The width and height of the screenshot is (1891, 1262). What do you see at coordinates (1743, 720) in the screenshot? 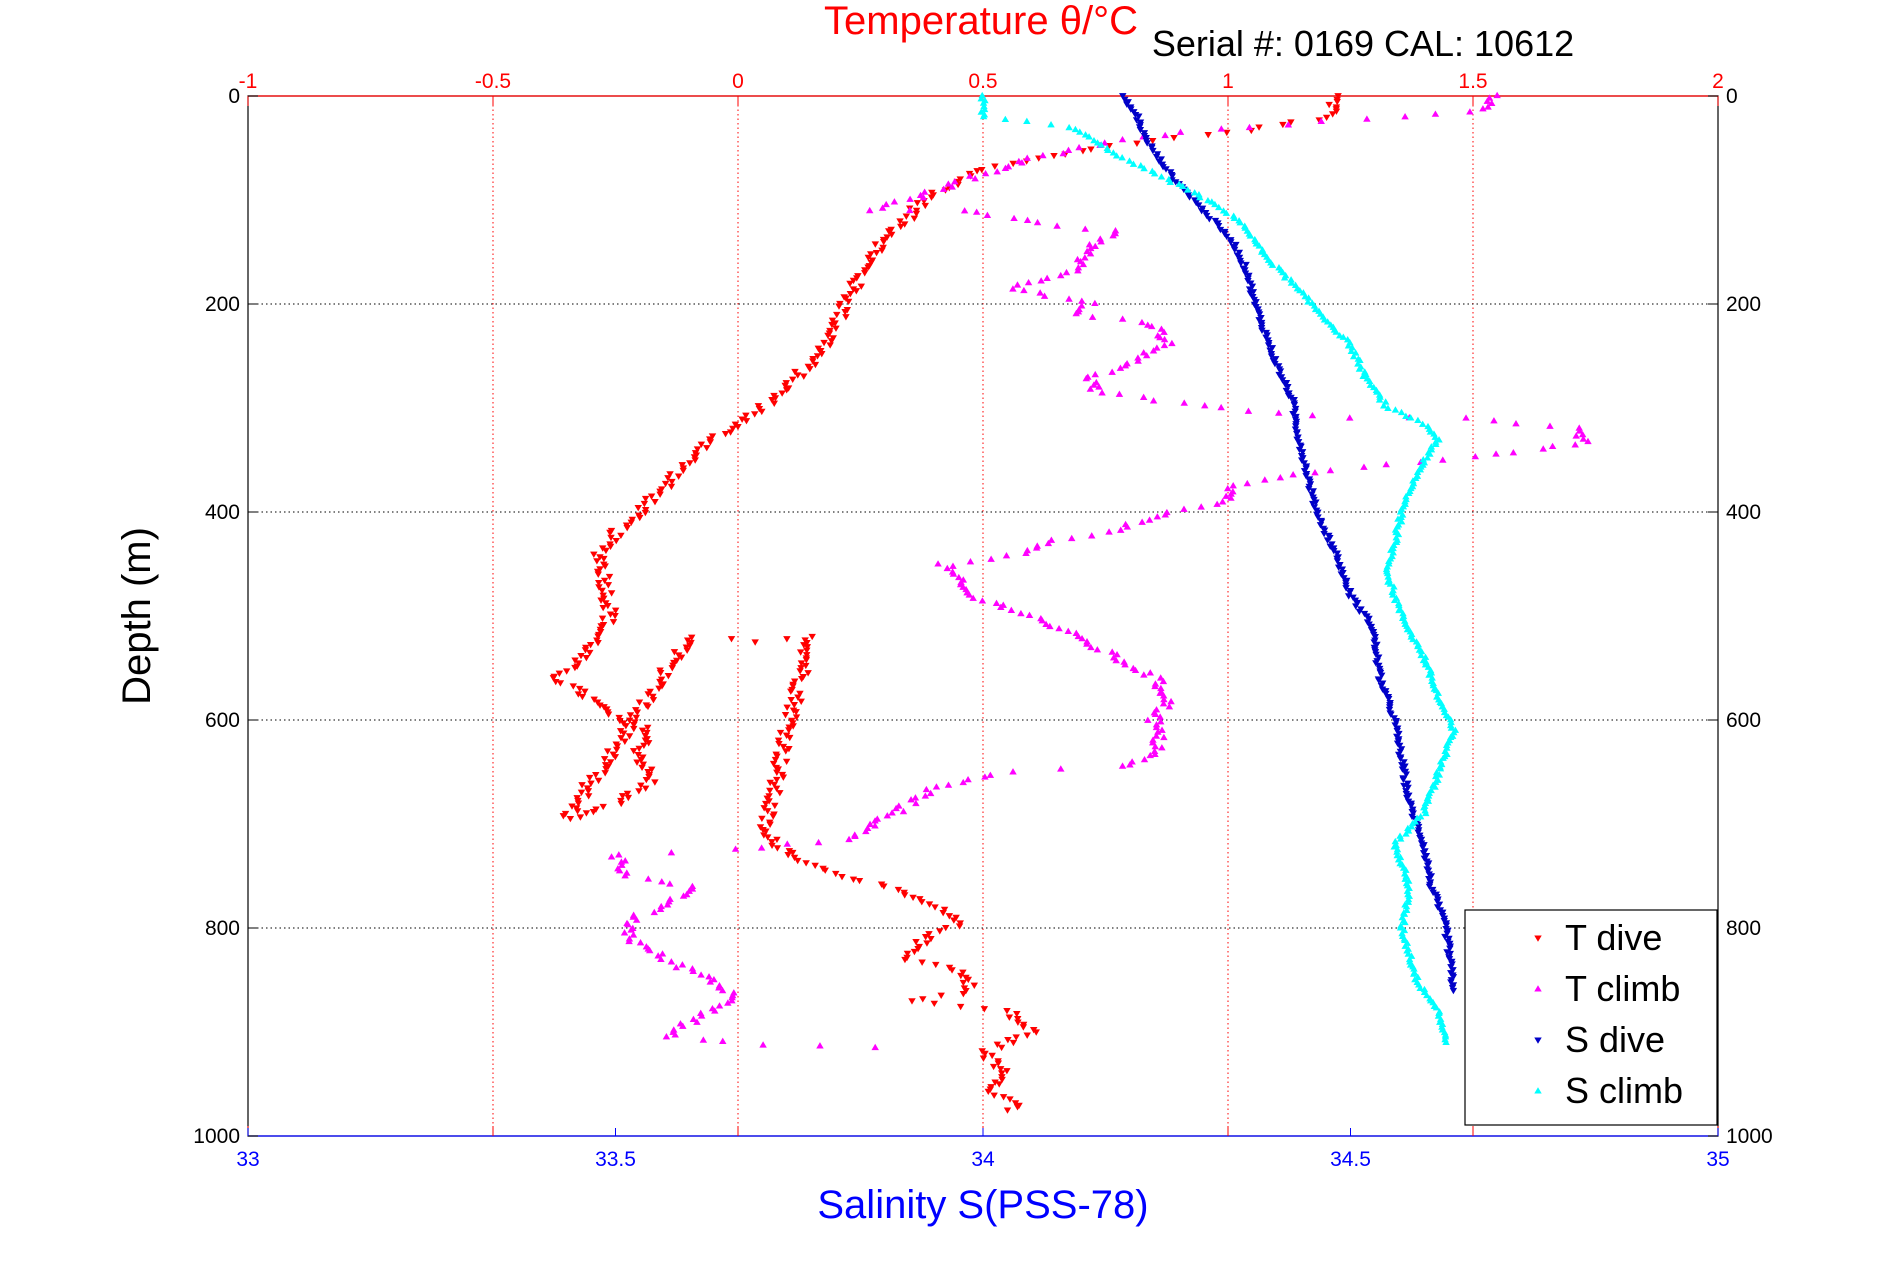
I see `y-tick-label-right: 600` at bounding box center [1743, 720].